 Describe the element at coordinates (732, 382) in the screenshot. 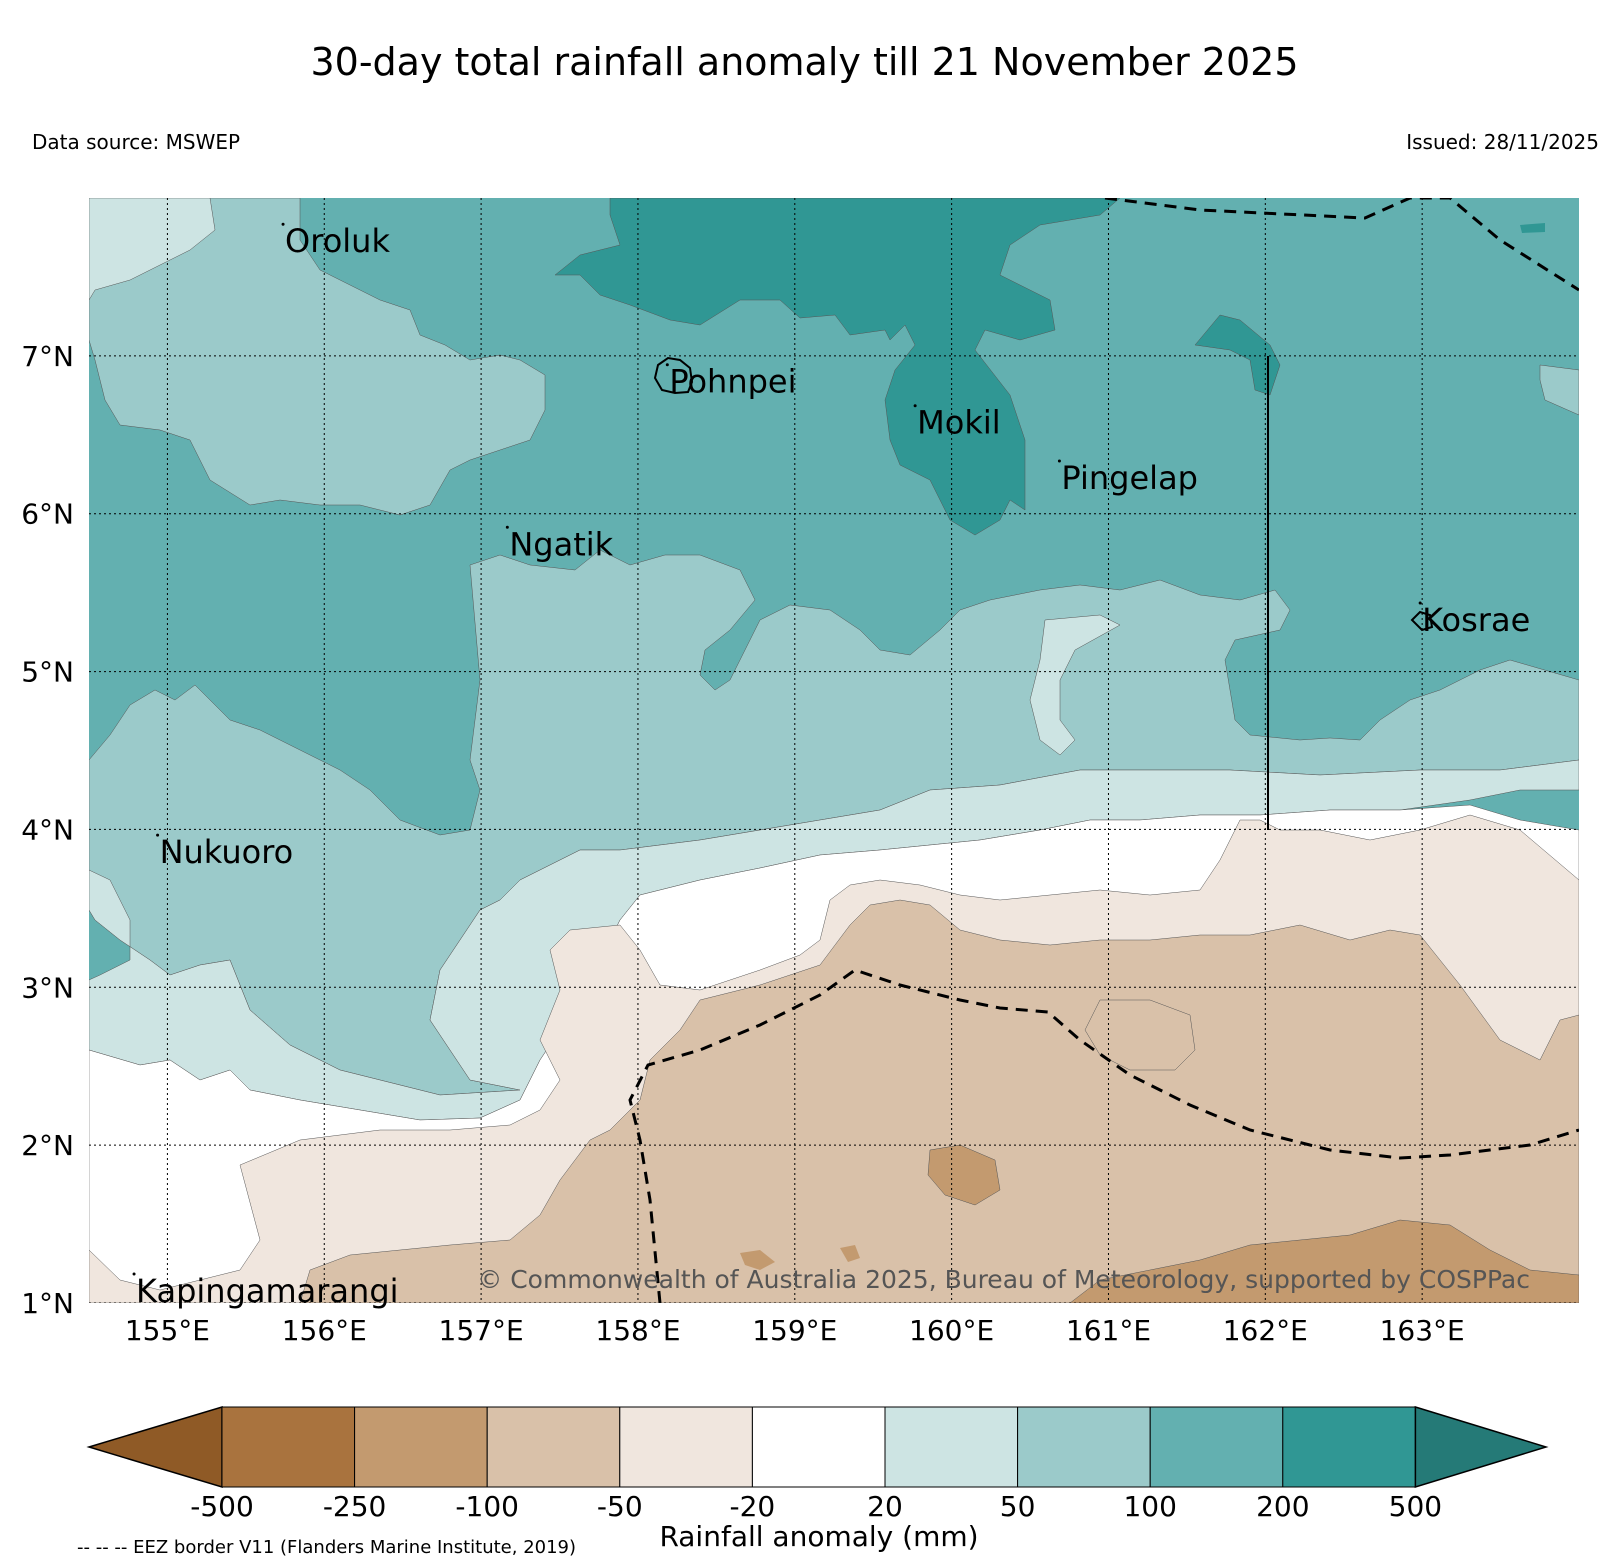

I see `place-label: Pohnpei` at that location.